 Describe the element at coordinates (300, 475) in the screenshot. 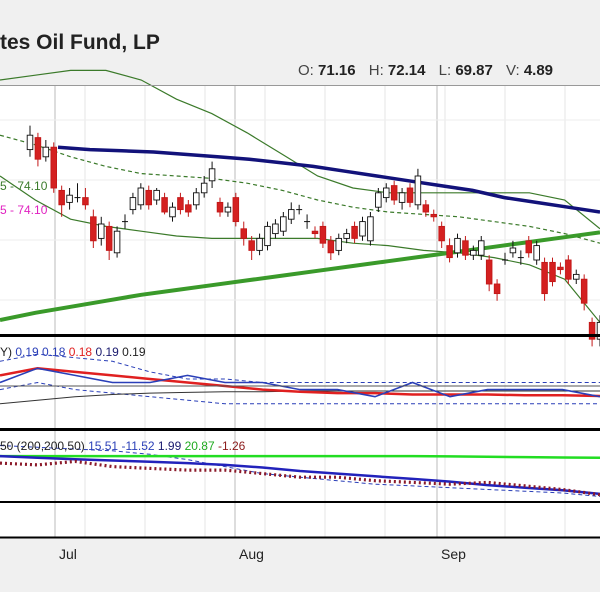

I see `indicator2-blue-line` at that location.